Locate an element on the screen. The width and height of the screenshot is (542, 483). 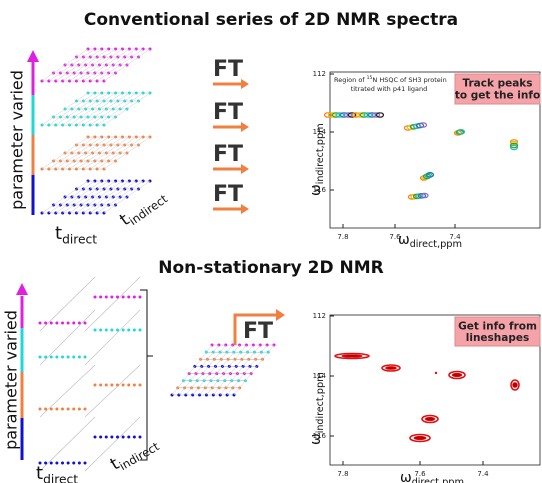
spectrum-frame is located at coordinates (435, 150).